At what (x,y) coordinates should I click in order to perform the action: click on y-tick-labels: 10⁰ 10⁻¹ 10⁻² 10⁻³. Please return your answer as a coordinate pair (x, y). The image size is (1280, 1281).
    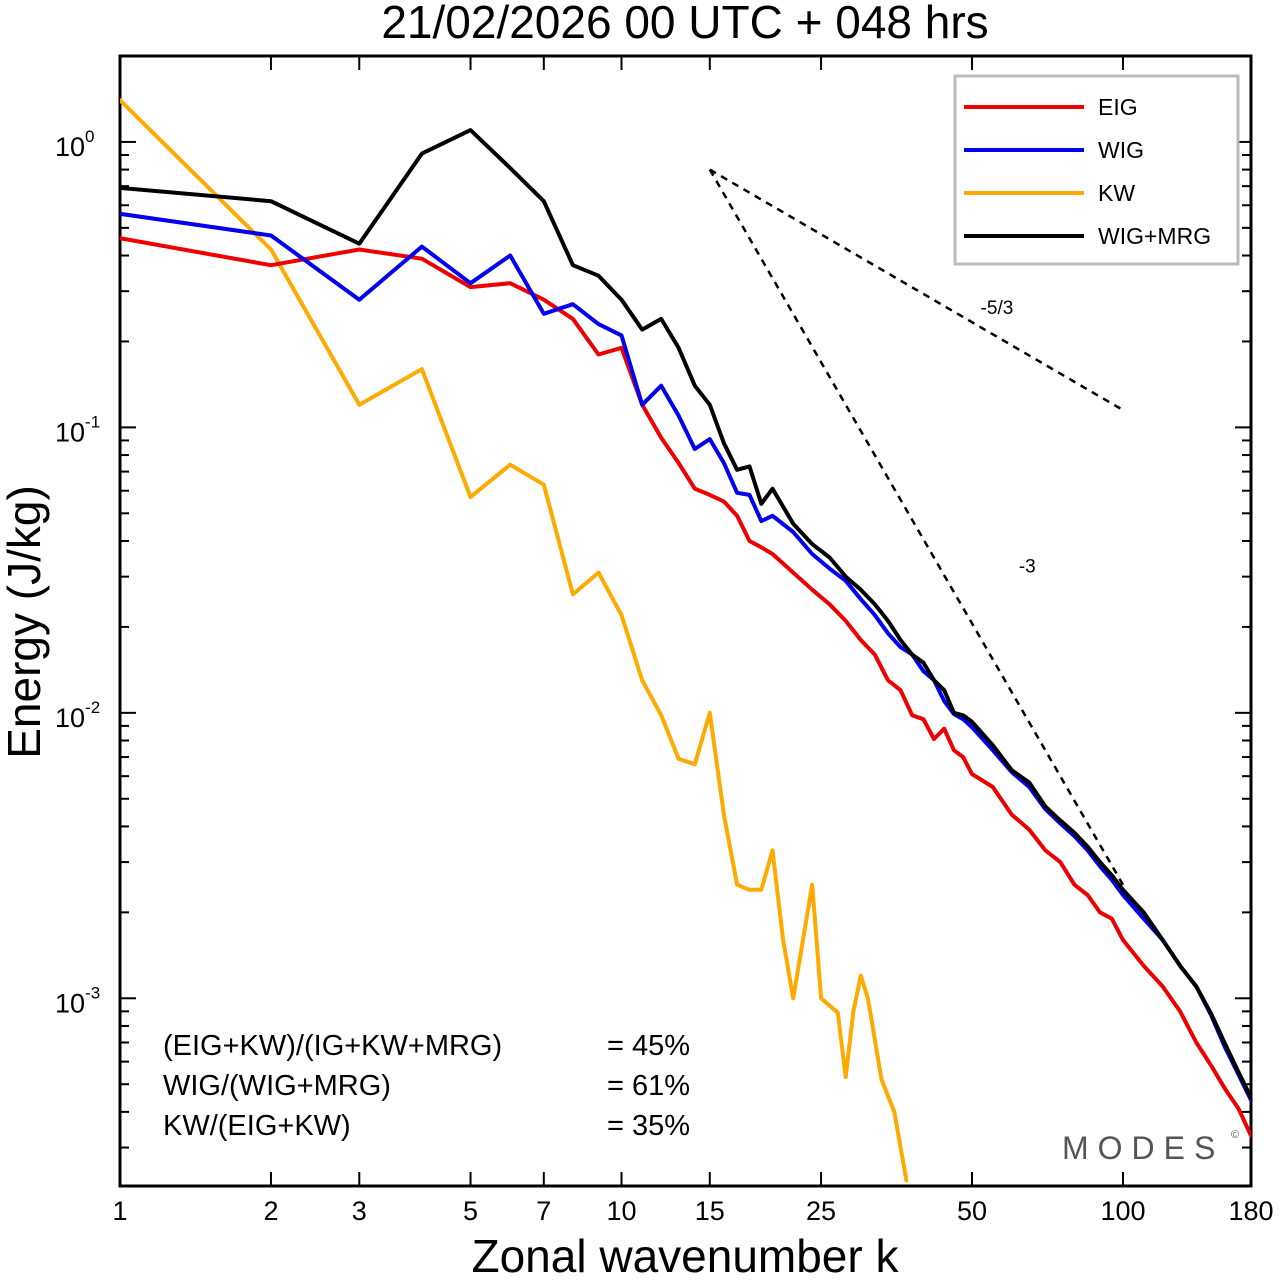
    Looking at the image, I should click on (77, 572).